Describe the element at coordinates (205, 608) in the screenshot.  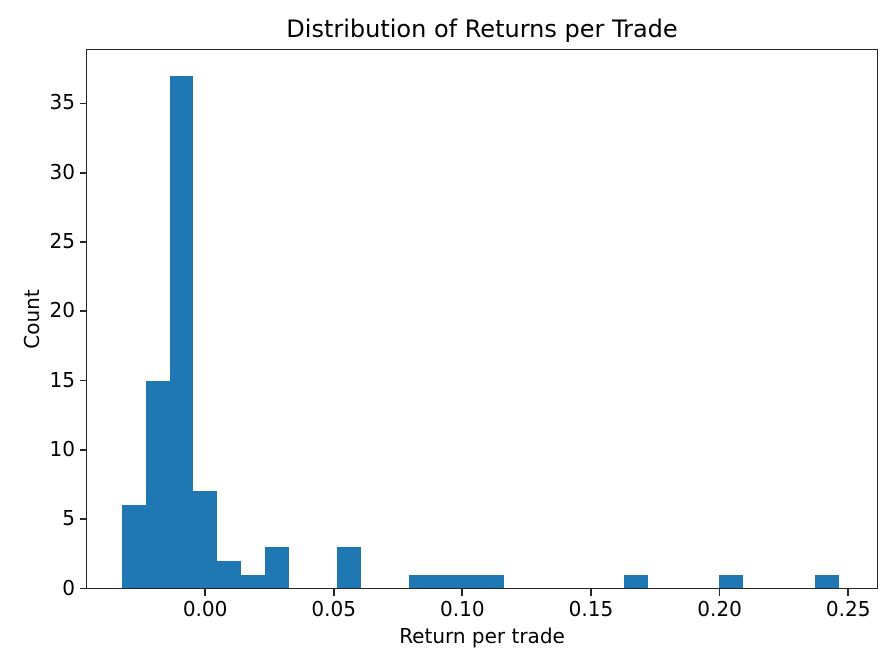
I see `x-tick-label: 0.00` at that location.